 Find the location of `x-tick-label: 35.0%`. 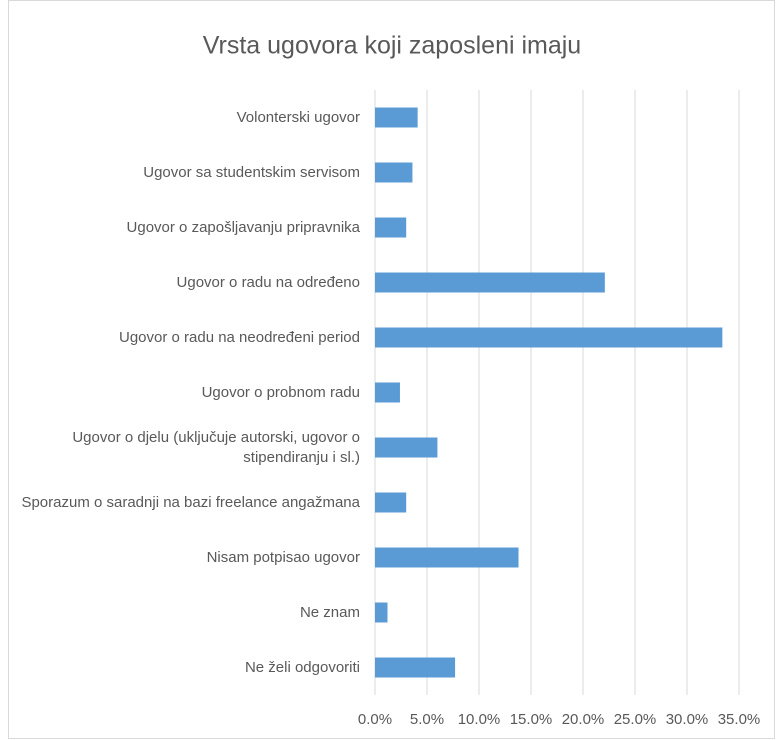

x-tick-label: 35.0% is located at coordinates (739, 719).